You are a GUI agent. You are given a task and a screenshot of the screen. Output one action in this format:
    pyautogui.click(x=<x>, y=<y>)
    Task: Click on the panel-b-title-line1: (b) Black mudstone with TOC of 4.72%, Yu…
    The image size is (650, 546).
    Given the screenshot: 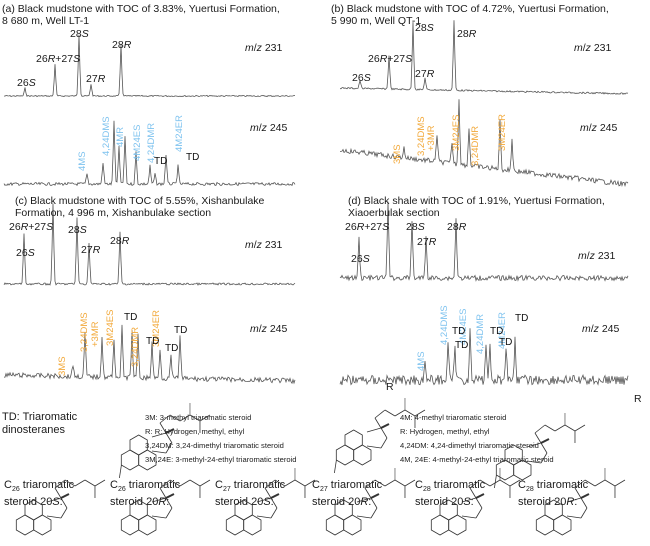 What is the action you would take?
    pyautogui.click(x=470, y=9)
    